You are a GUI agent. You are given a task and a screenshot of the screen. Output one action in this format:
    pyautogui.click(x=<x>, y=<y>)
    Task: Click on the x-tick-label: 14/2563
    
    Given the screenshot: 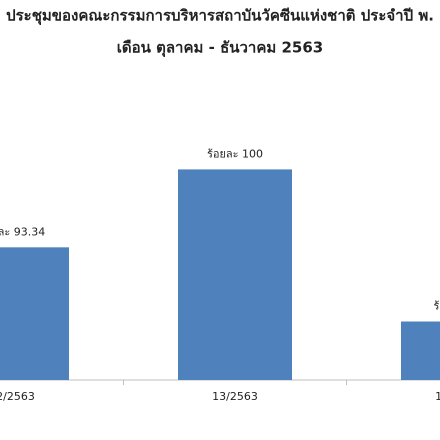 What is the action you would take?
    pyautogui.click(x=437, y=396)
    